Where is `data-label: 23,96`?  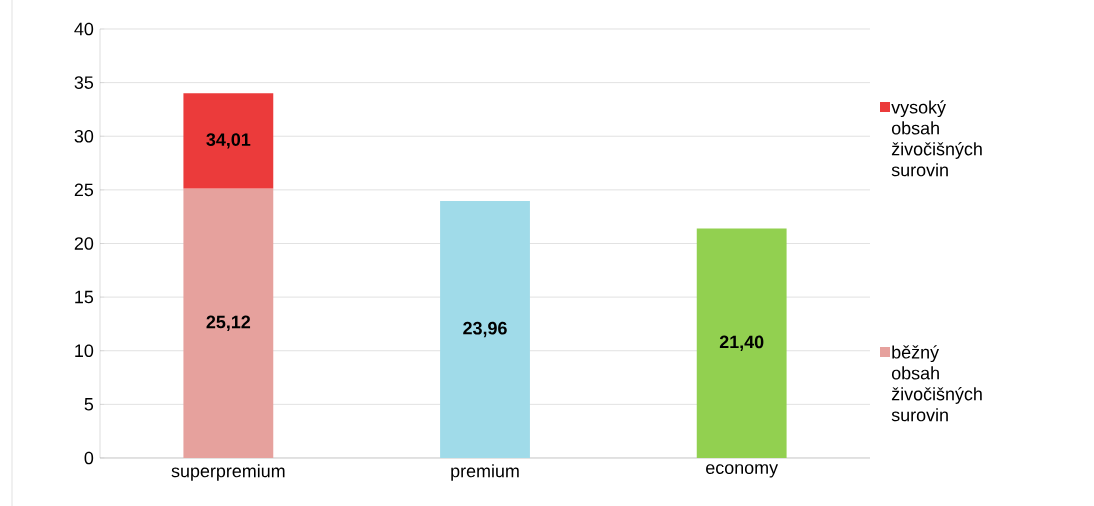 data-label: 23,96 is located at coordinates (485, 329).